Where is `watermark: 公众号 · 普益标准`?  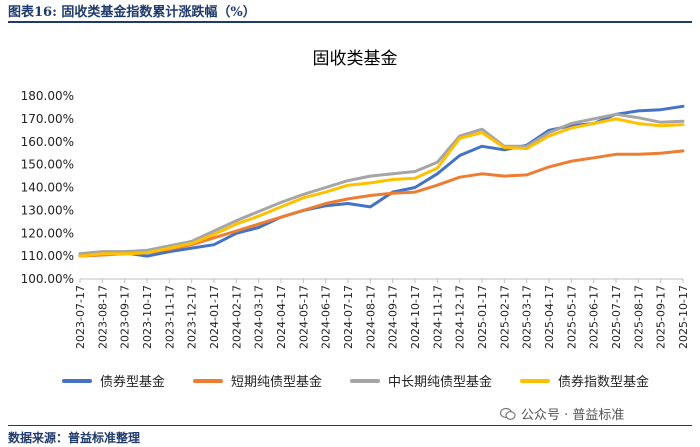
watermark: 公众号 · 普益标准 is located at coordinates (562, 413).